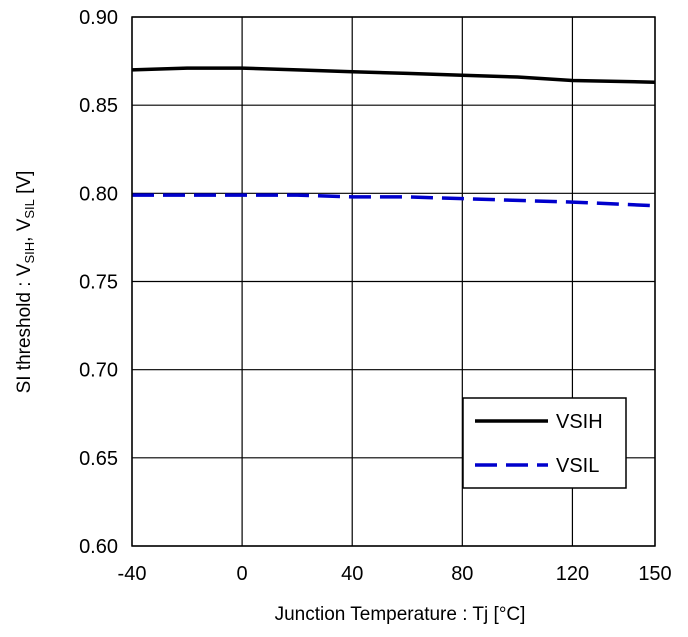  I want to click on legend: VSIH VSIL, so click(544, 443).